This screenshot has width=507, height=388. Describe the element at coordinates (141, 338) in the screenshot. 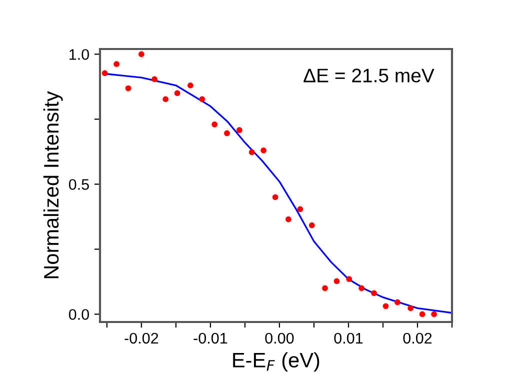

I see `x-tick-label: -0.02` at that location.